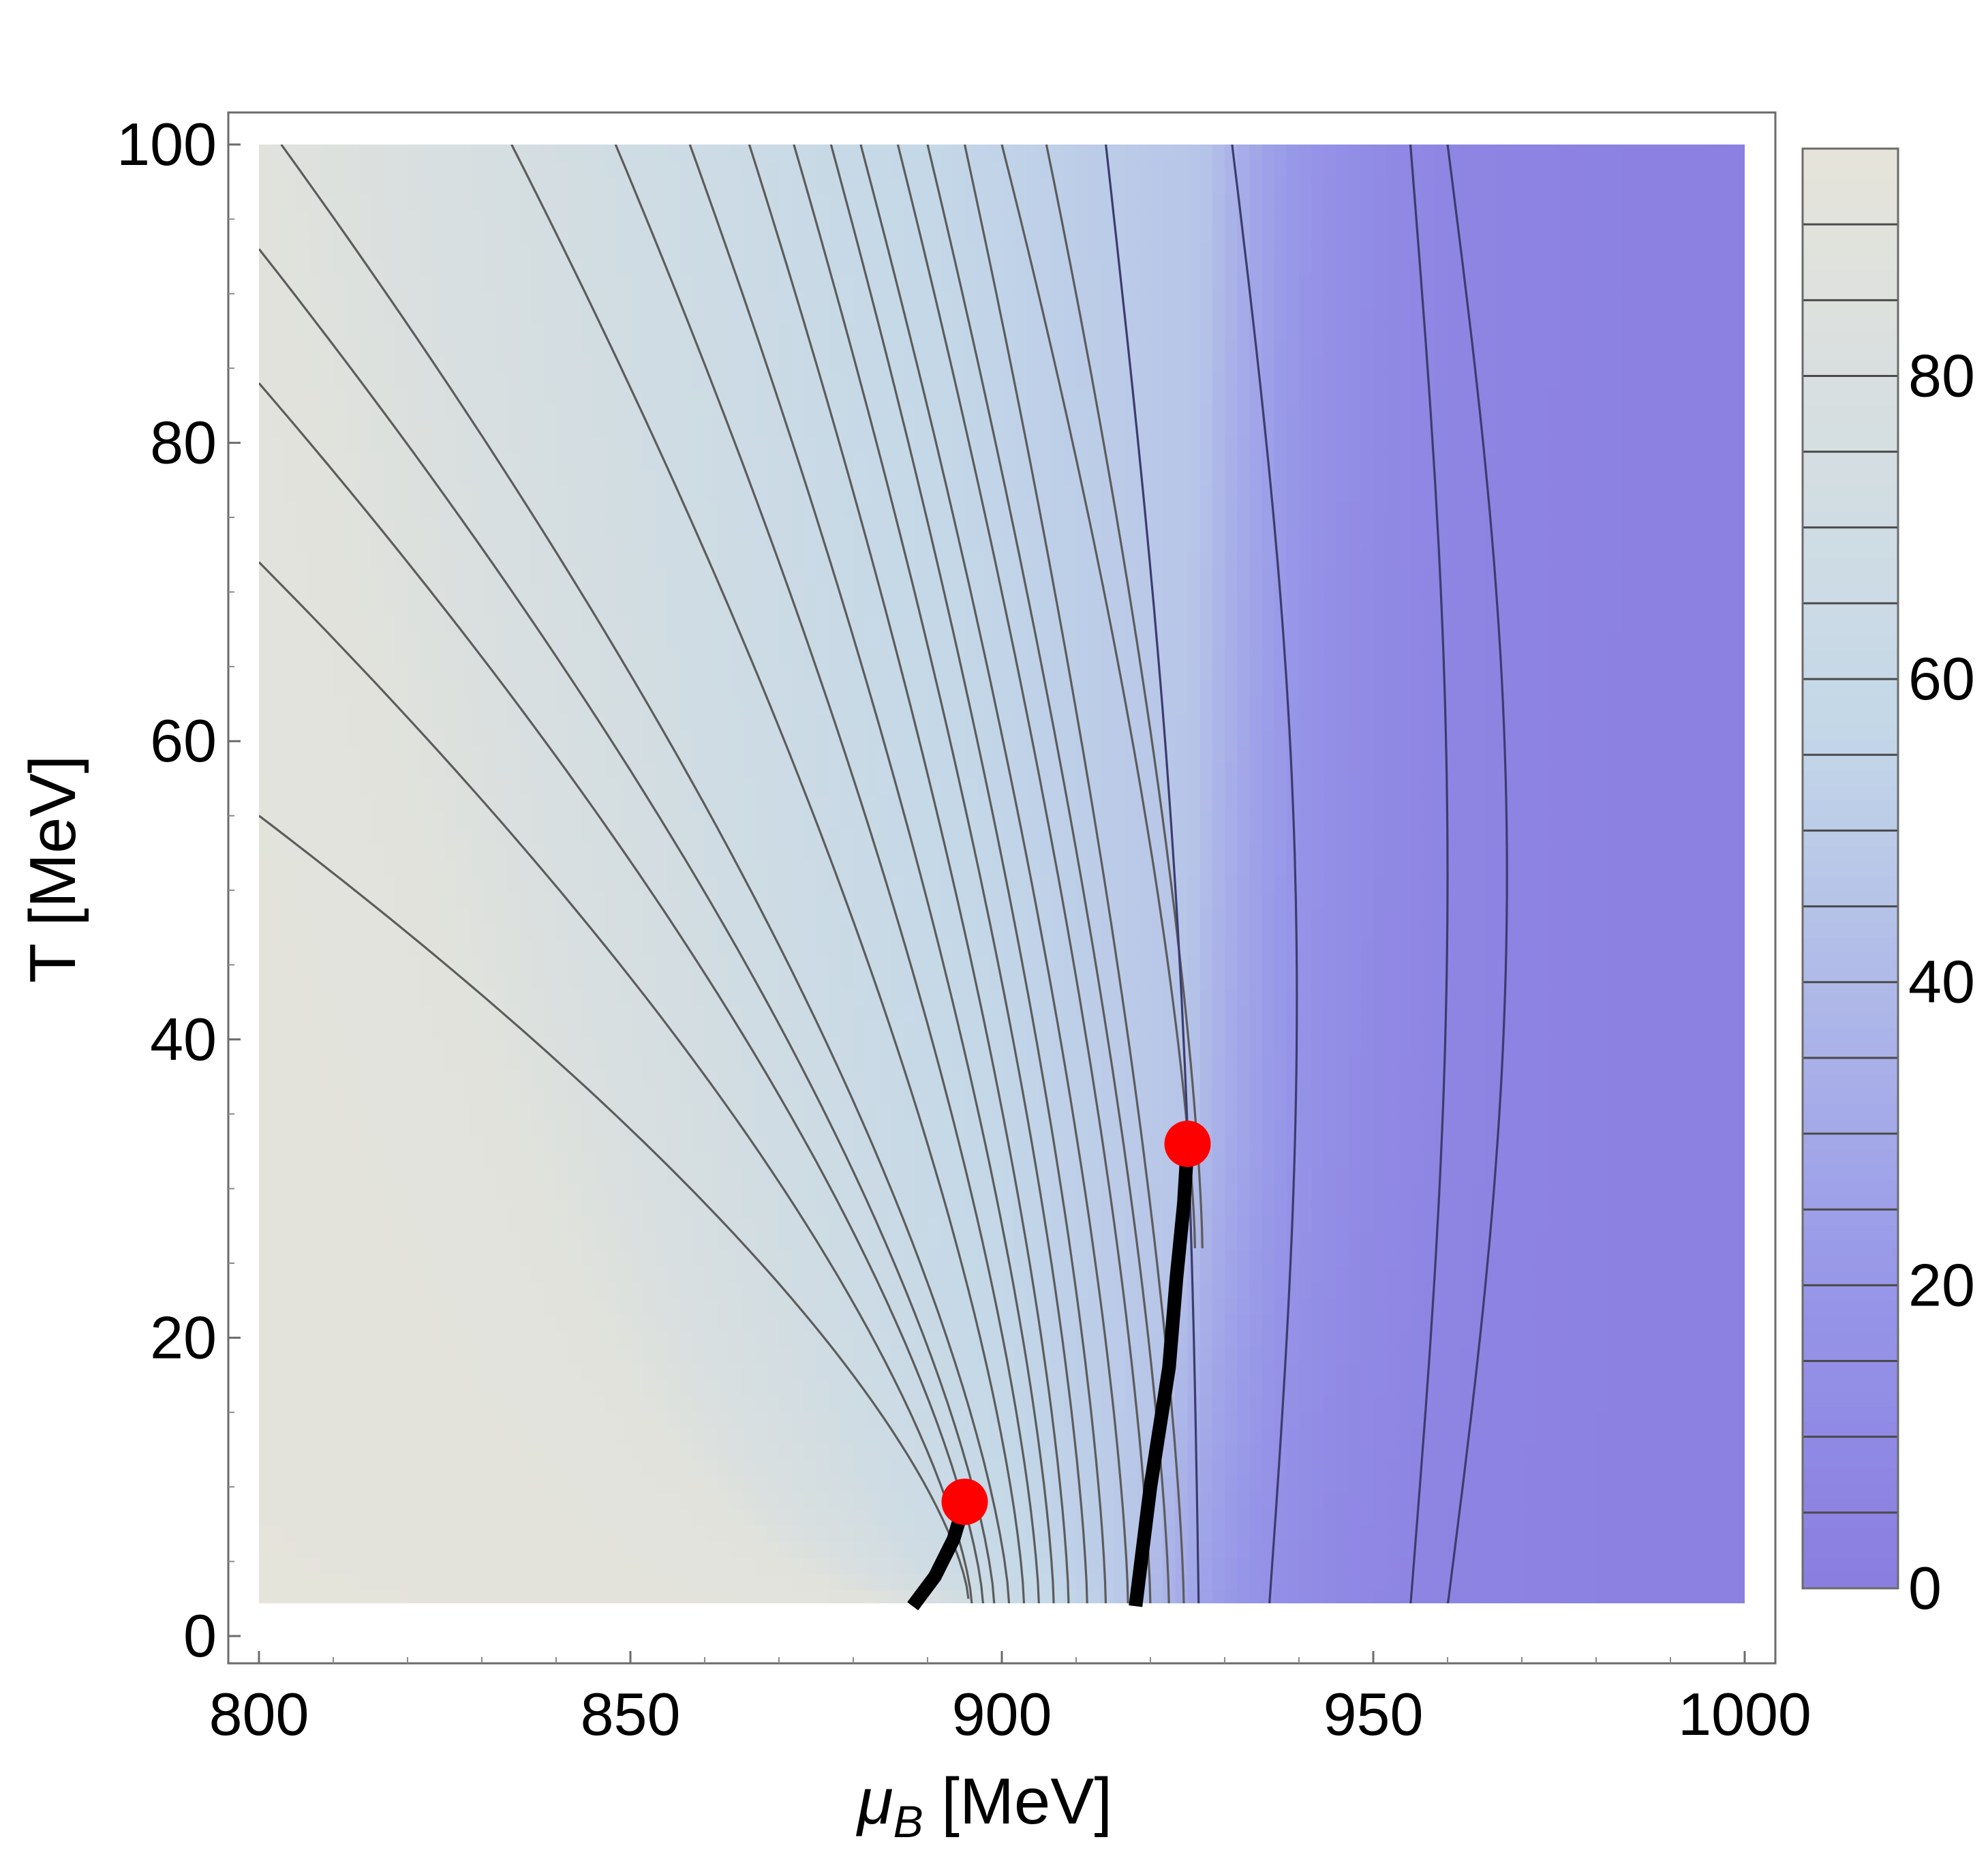 Image resolution: width=1988 pixels, height=1861 pixels. Describe the element at coordinates (179, 889) in the screenshot. I see `y-axis: 0 20 40 60 80 100` at that location.